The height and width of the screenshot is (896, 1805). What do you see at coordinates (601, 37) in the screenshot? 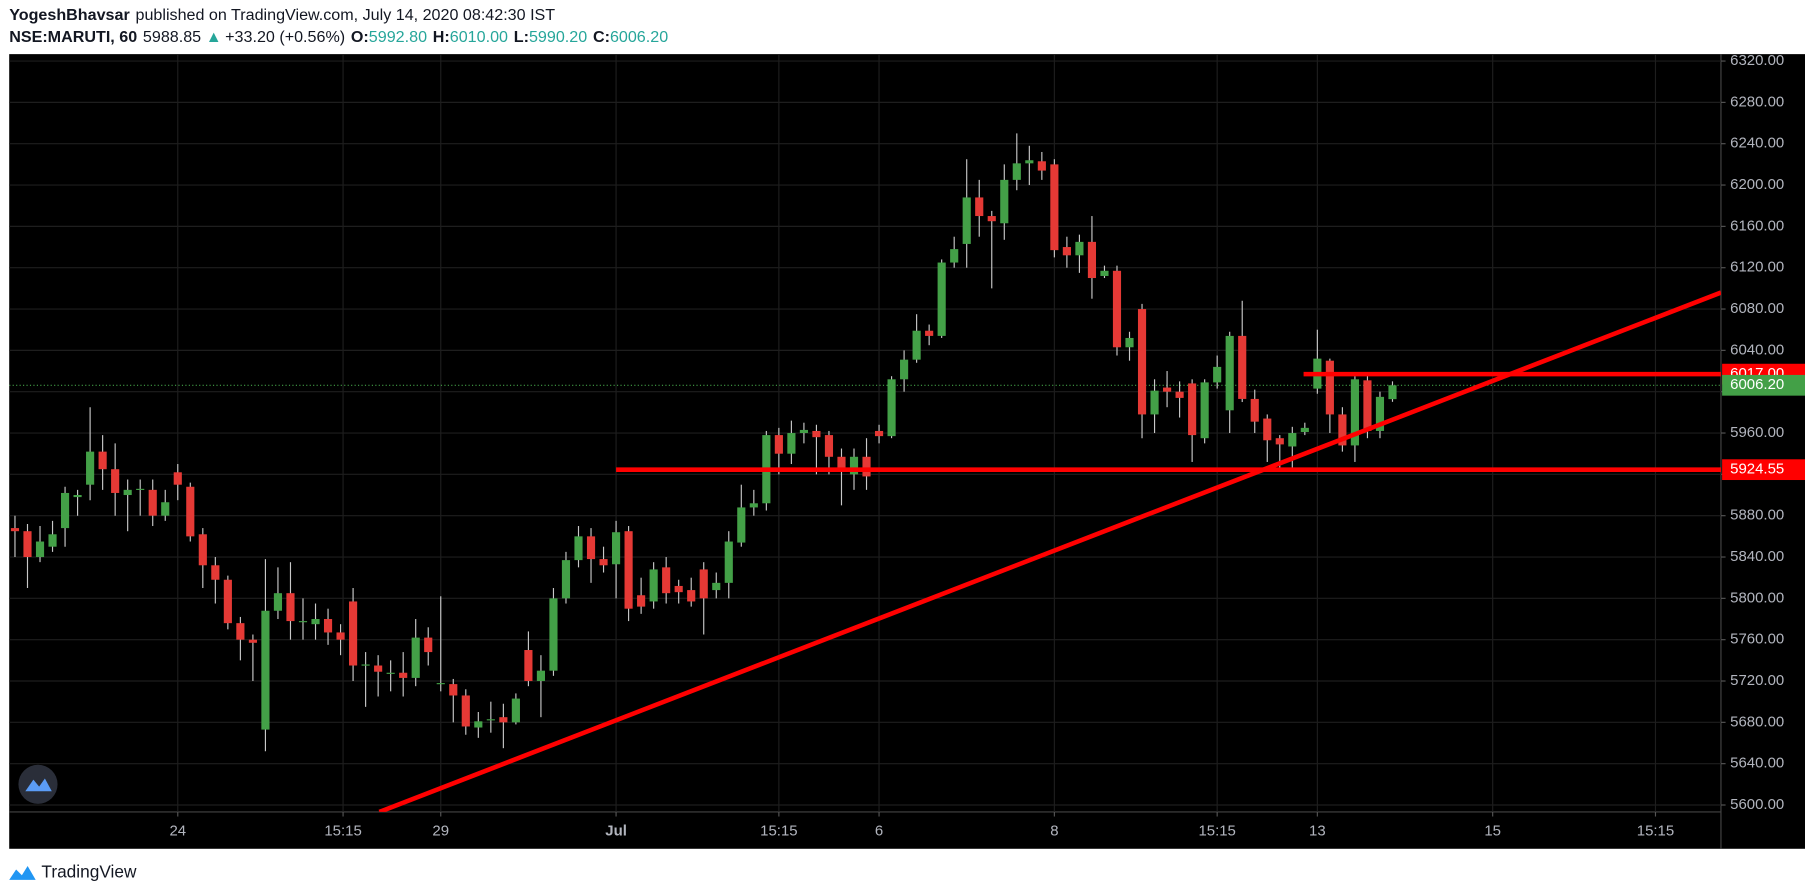
I see `ohlc-label: C:` at bounding box center [601, 37].